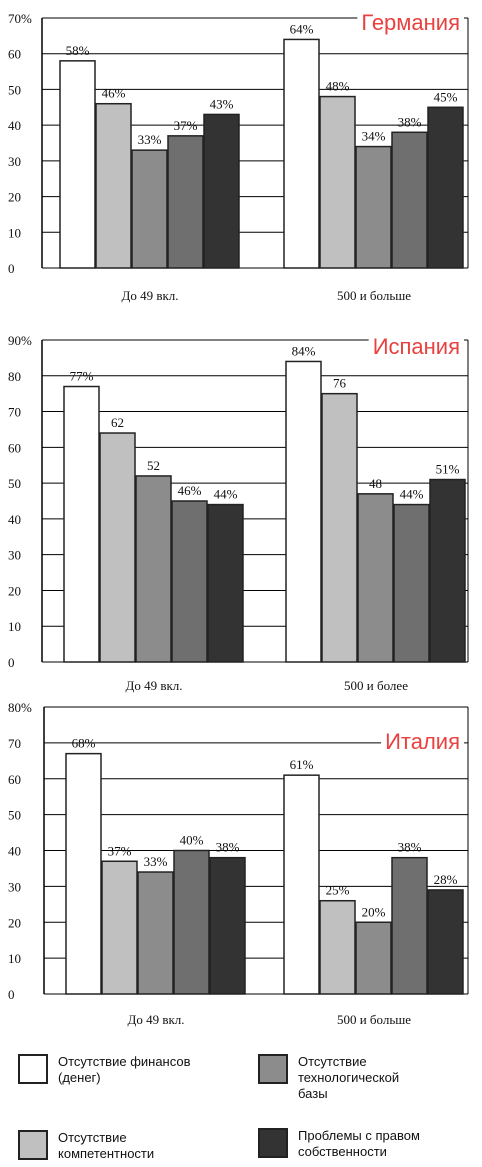 Image resolution: width=482 pixels, height=1167 pixels. What do you see at coordinates (374, 911) in the screenshot?
I see `bar-value-label: 20%` at bounding box center [374, 911].